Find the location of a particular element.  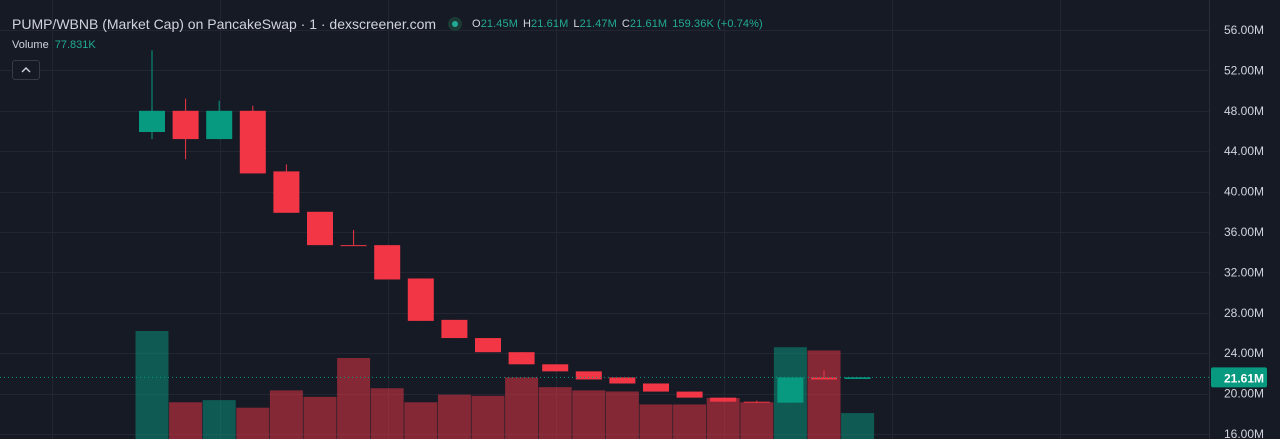

volume-value: 77.831K is located at coordinates (75, 45).